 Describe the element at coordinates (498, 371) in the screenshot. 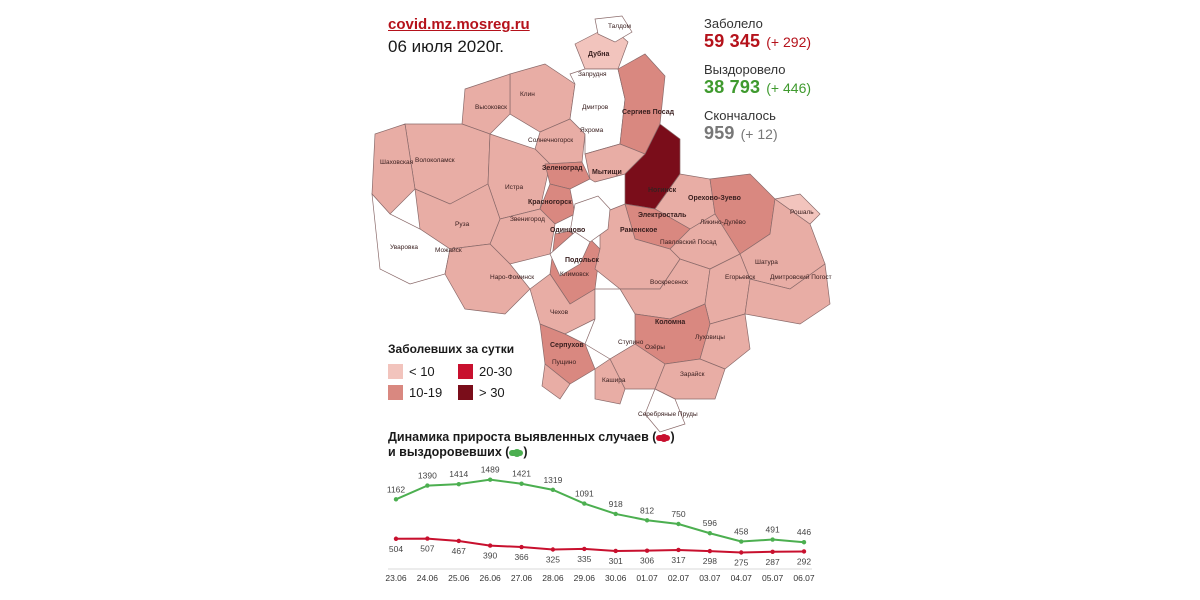

I see `legend-item-20-30: 20-30` at that location.